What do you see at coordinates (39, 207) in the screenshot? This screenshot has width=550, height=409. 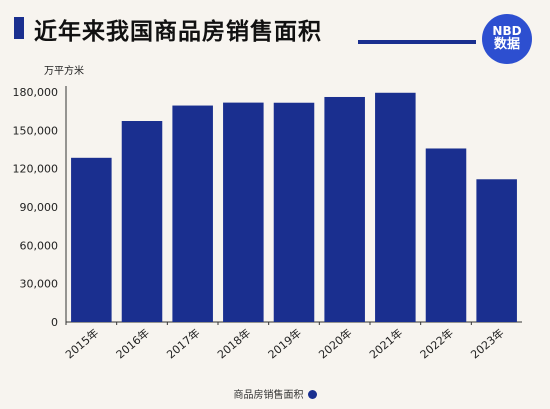 I see `y-tick-label: 90,000` at bounding box center [39, 207].